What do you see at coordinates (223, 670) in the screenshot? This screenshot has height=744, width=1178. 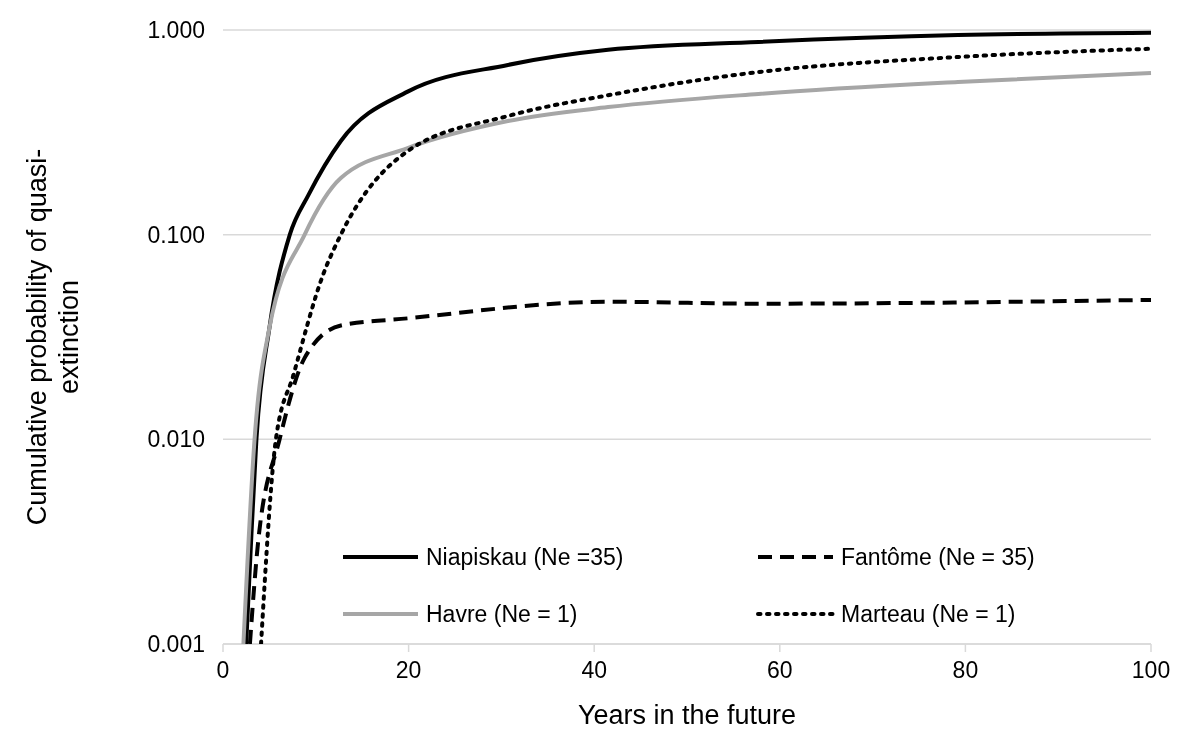 I see `x-tick-label: 0` at bounding box center [223, 670].